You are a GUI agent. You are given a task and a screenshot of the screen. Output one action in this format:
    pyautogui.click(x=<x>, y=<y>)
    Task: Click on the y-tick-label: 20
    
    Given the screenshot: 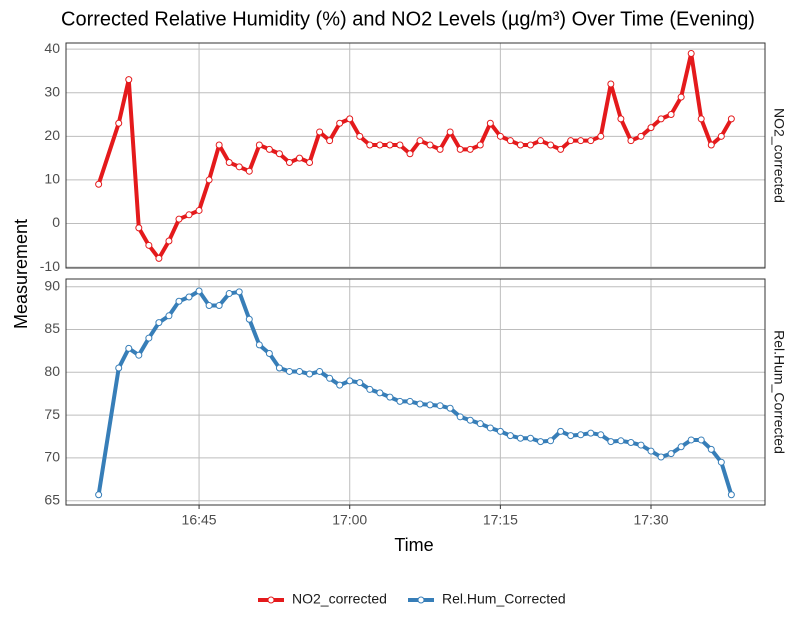 What is the action you would take?
    pyautogui.click(x=52, y=135)
    